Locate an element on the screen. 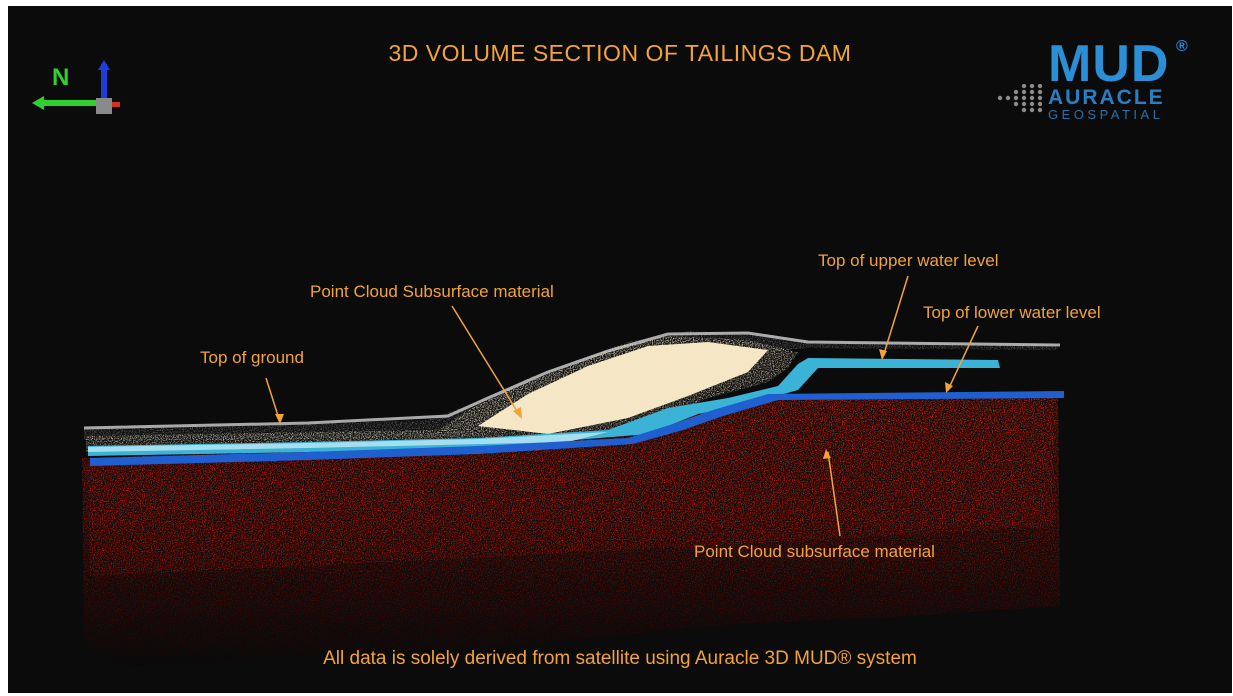 This screenshot has width=1233, height=696. leader-point-cloud-lower is located at coordinates (834, 494).